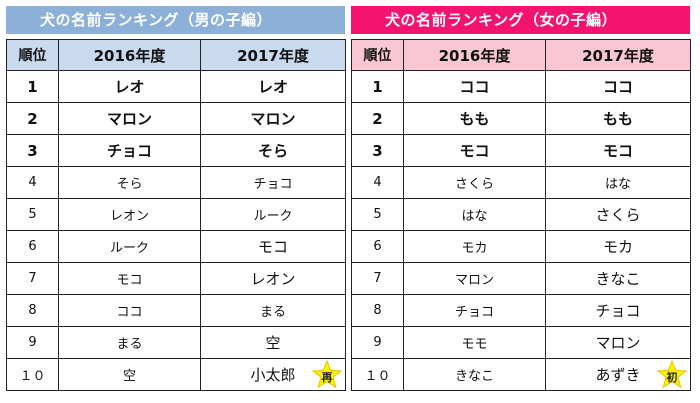  I want to click on name-2016-cell: まる, so click(129, 342).